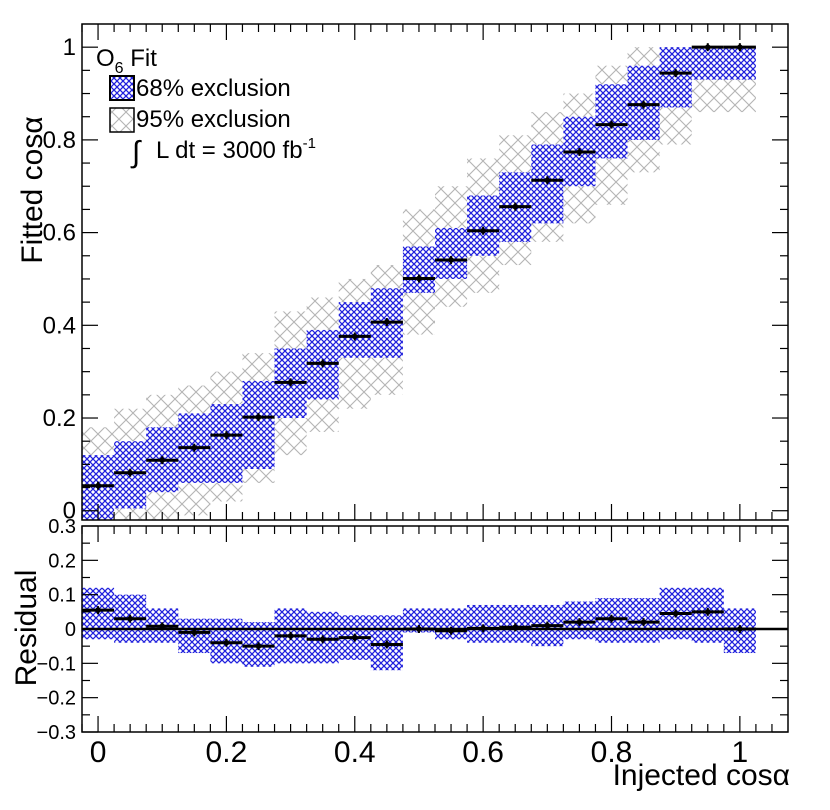 The height and width of the screenshot is (810, 830). What do you see at coordinates (32, 189) in the screenshot?
I see `main-y-axis-label: Fitted cosα` at bounding box center [32, 189].